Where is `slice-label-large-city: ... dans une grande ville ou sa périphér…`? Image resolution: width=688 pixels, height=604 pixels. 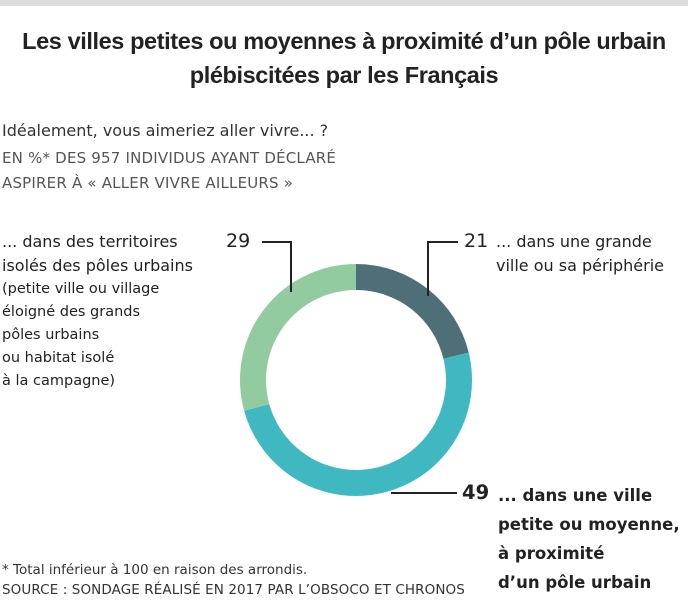 slice-label-large-city: ... dans une grande ville ou sa périphér… is located at coordinates (580, 254).